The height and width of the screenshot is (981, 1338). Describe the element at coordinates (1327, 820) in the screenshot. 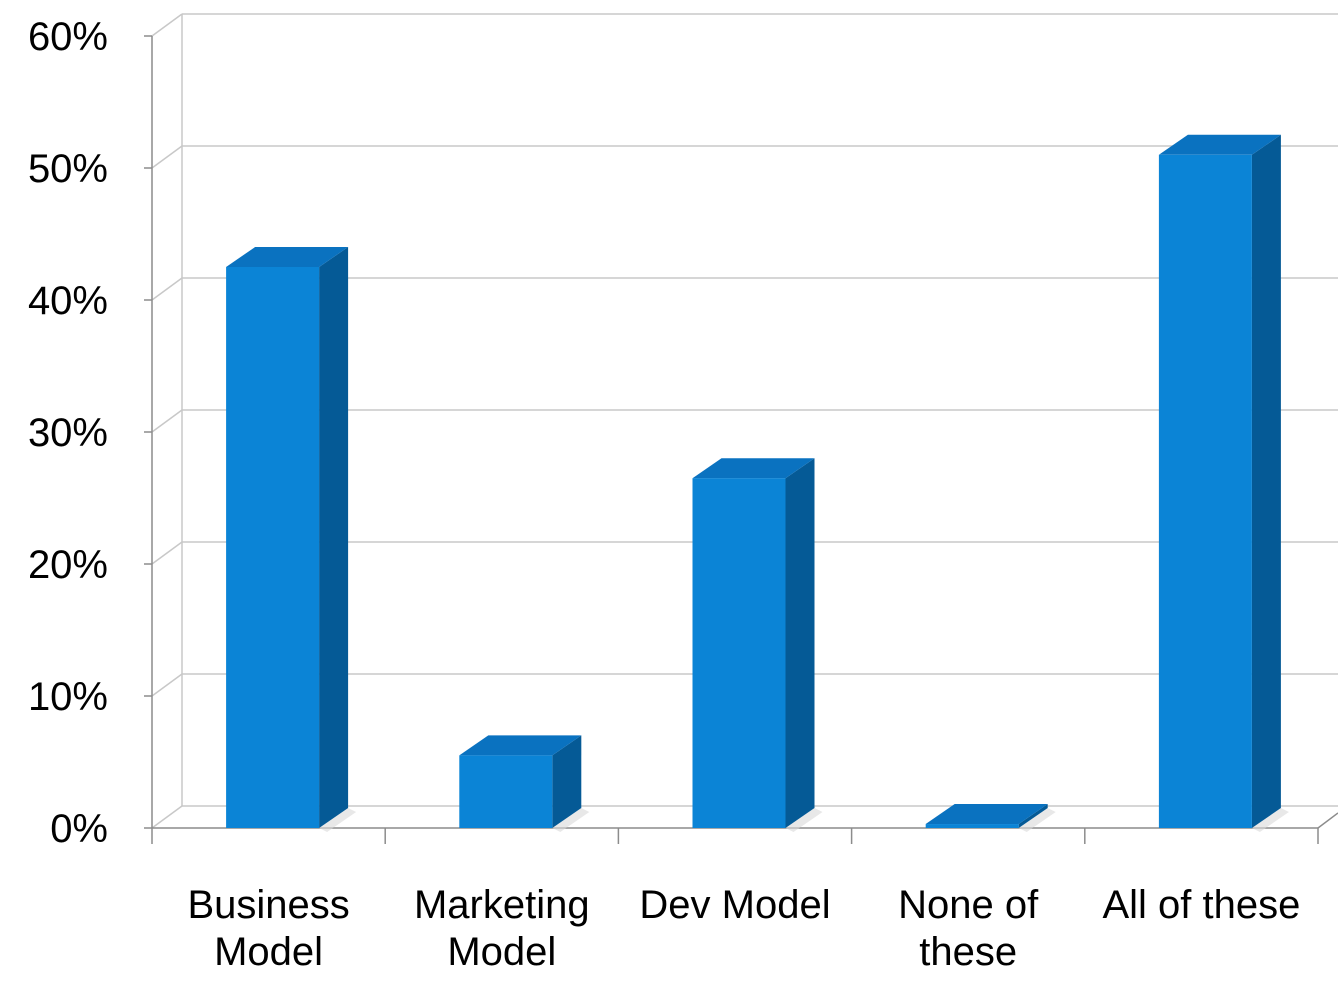

I see `floor-edge` at that location.